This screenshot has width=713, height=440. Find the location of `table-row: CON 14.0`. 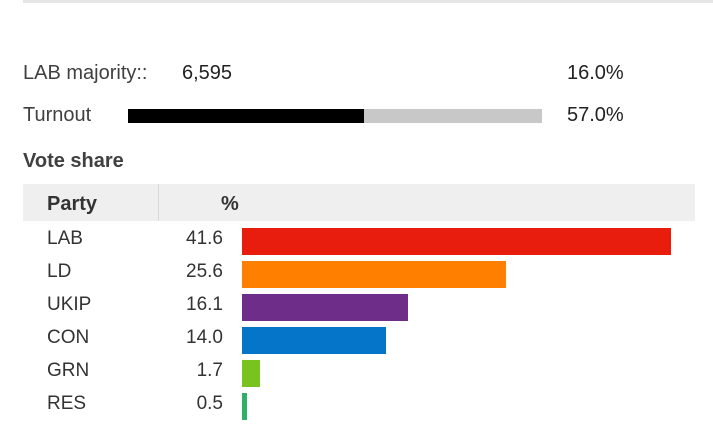

table-row: CON 14.0 is located at coordinates (359, 340).